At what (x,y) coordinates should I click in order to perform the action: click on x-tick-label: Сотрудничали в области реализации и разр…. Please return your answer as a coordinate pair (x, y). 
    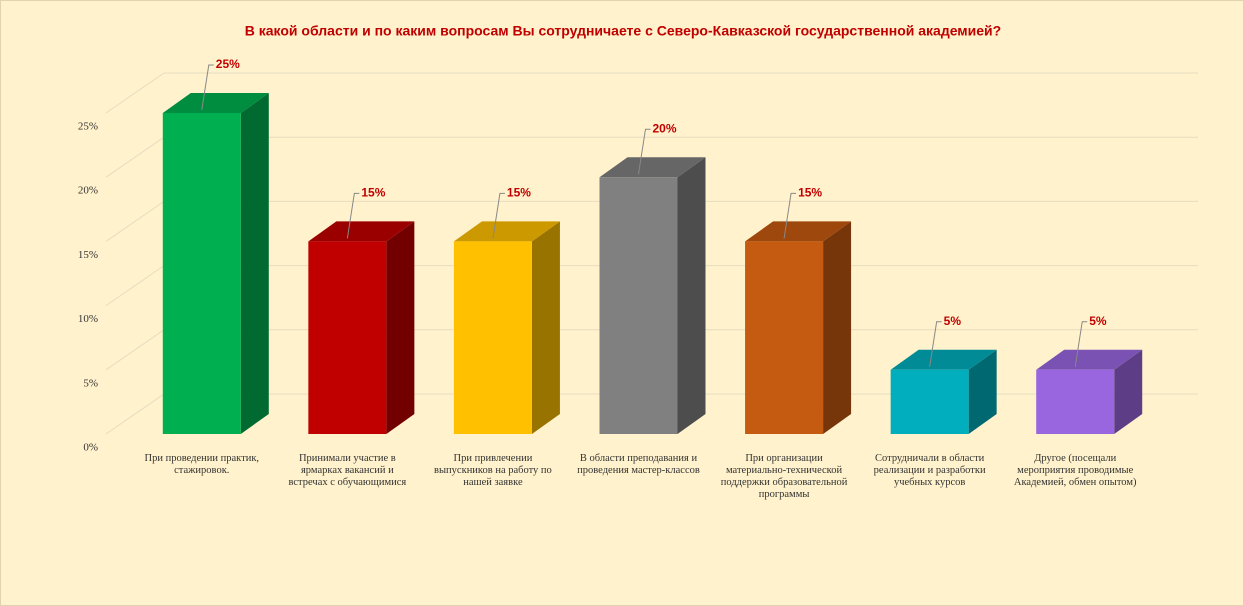
    Looking at the image, I should click on (929, 470).